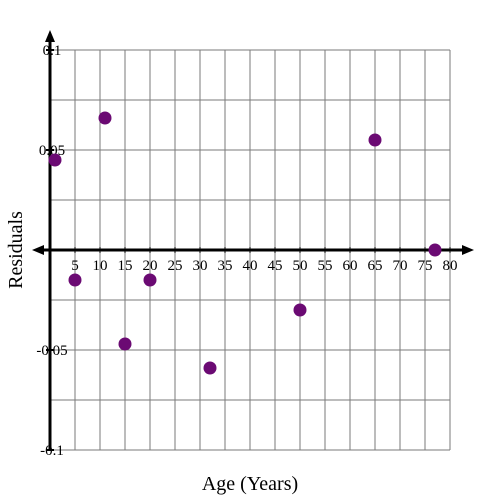 The width and height of the screenshot is (500, 500). What do you see at coordinates (125, 266) in the screenshot?
I see `x-tick-label: 15` at bounding box center [125, 266].